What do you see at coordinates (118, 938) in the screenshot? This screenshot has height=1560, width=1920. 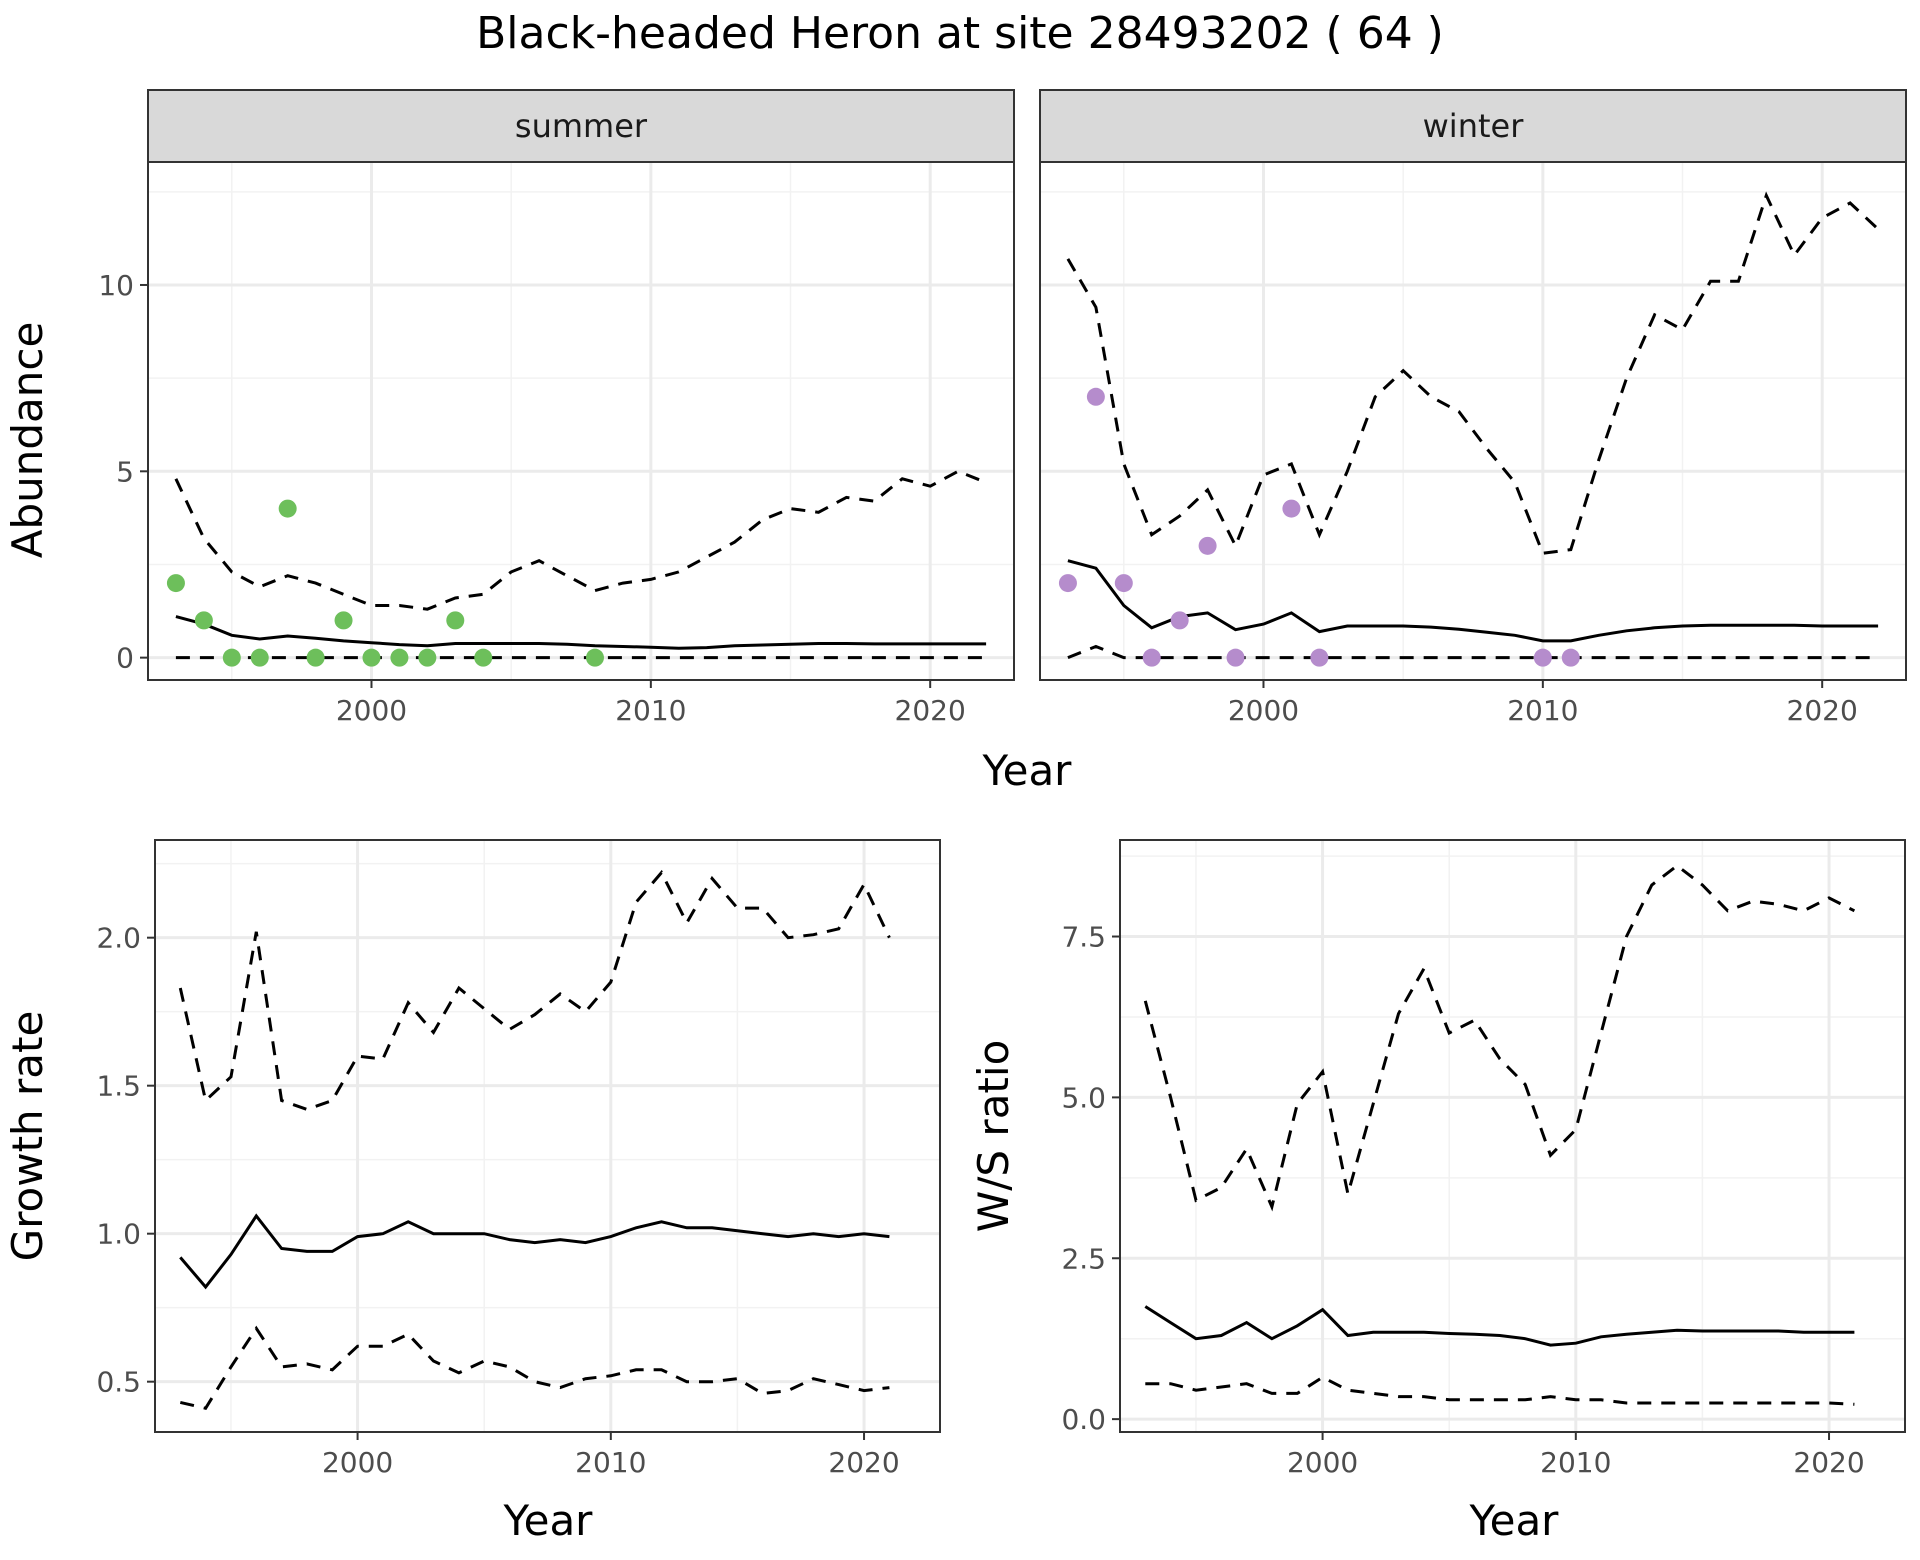 I see `y-tick-label: 2.0` at bounding box center [118, 938].